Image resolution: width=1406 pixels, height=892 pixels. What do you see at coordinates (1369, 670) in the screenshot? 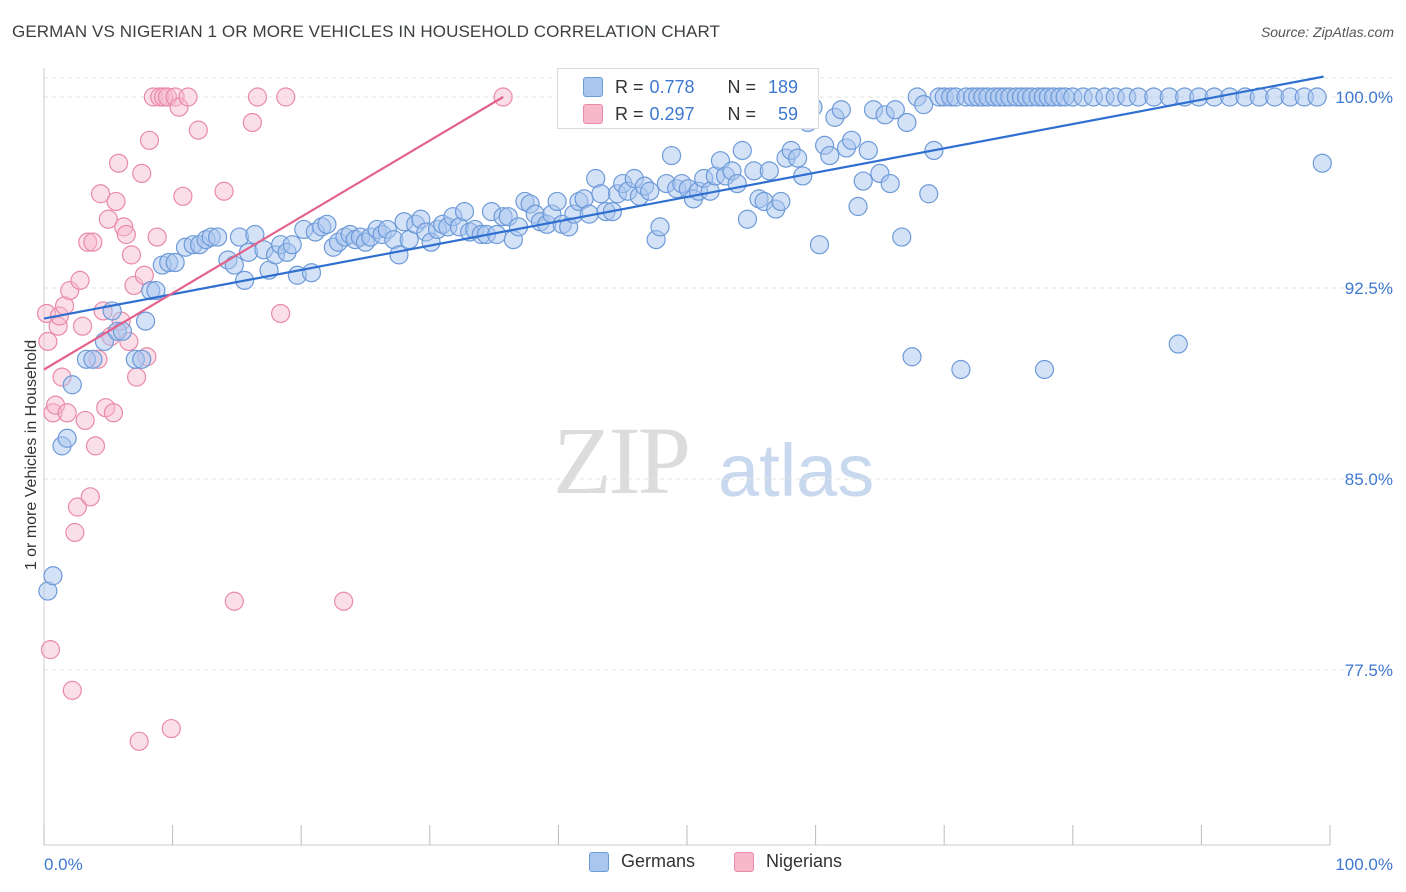
I see `y-tick-label: 77.5%` at bounding box center [1369, 670].